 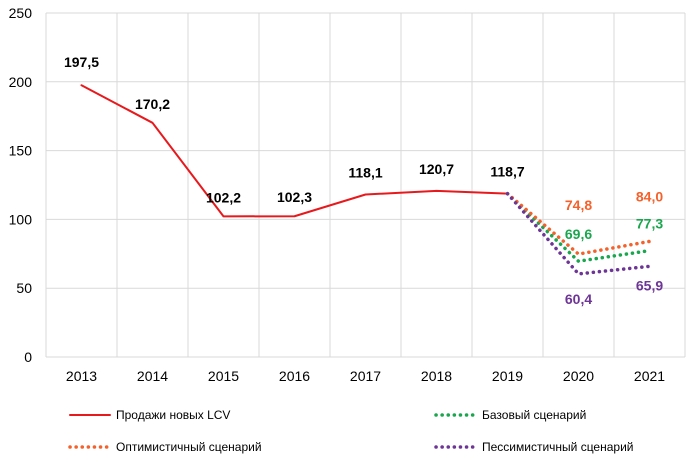 I want to click on x-tick-label: 2016, so click(x=294, y=376).